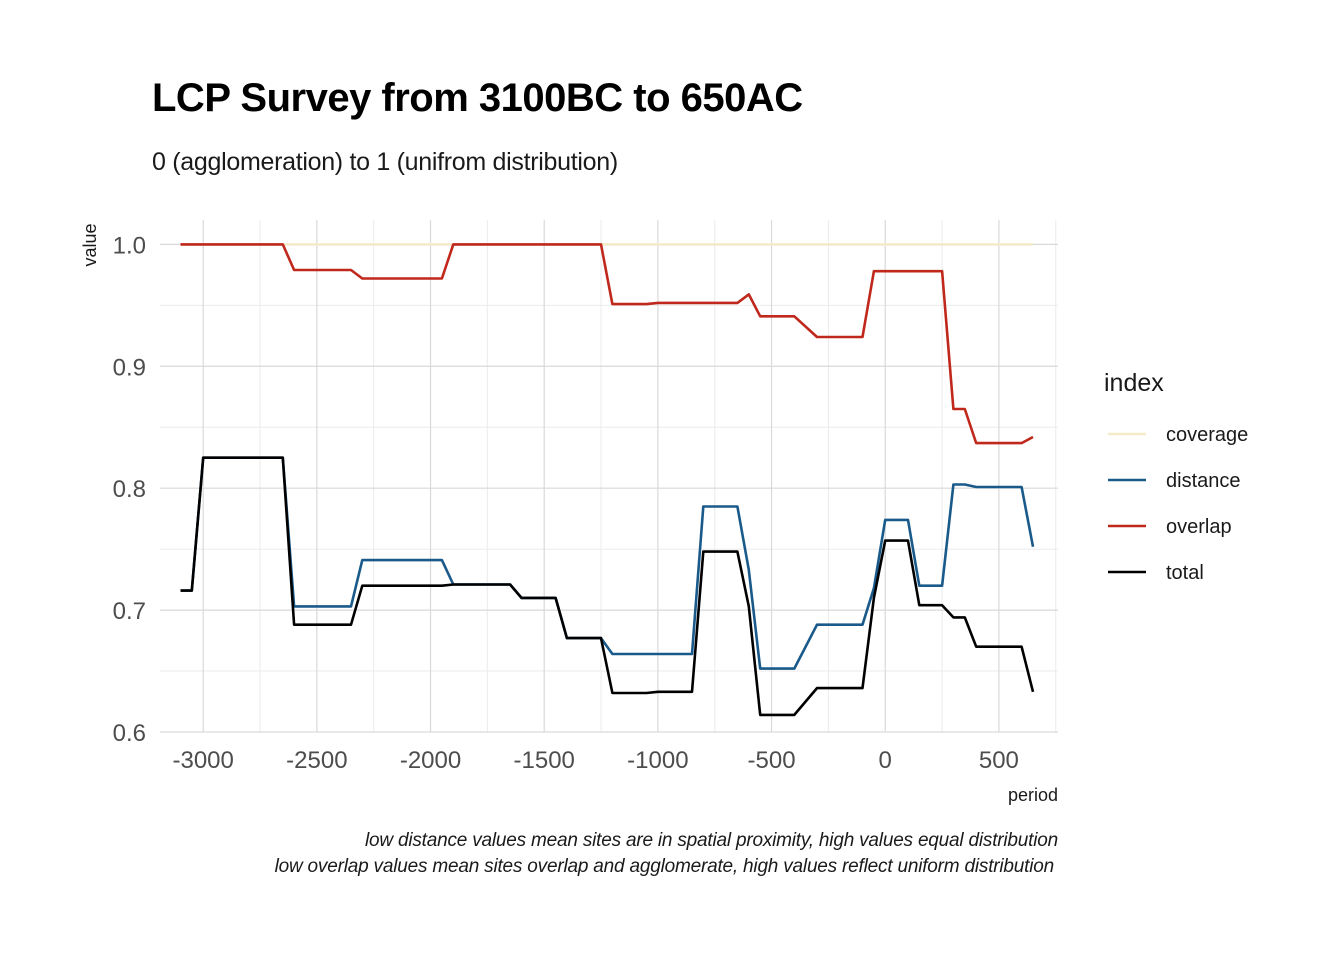 The width and height of the screenshot is (1344, 960). Describe the element at coordinates (129, 733) in the screenshot. I see `y-tick-label: 0.6` at that location.